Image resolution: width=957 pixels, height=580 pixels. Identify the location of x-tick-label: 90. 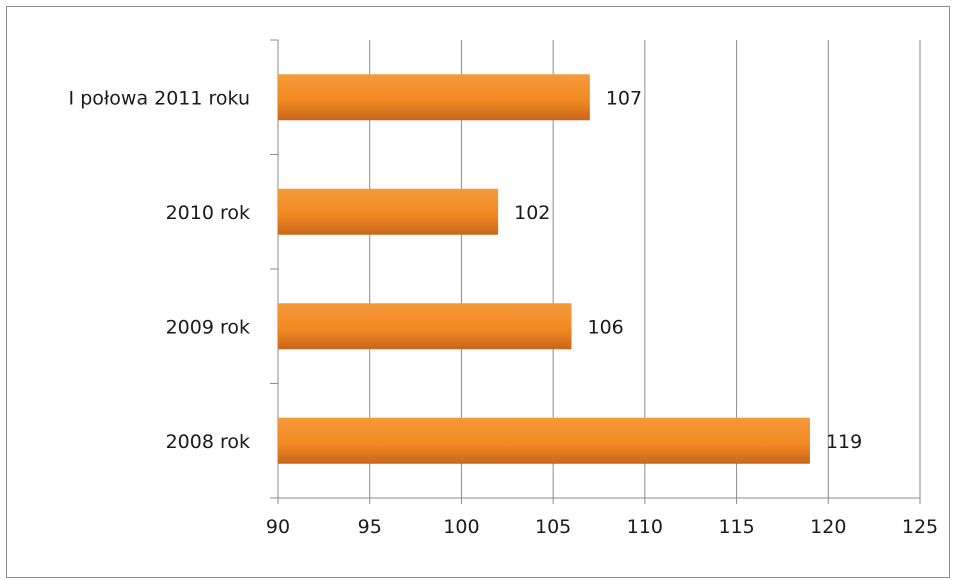
(278, 527).